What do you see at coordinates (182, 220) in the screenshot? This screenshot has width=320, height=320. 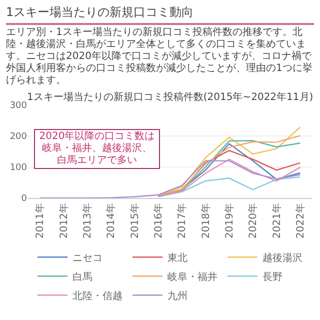 I see `x-tick-label: 2017年` at bounding box center [182, 220].